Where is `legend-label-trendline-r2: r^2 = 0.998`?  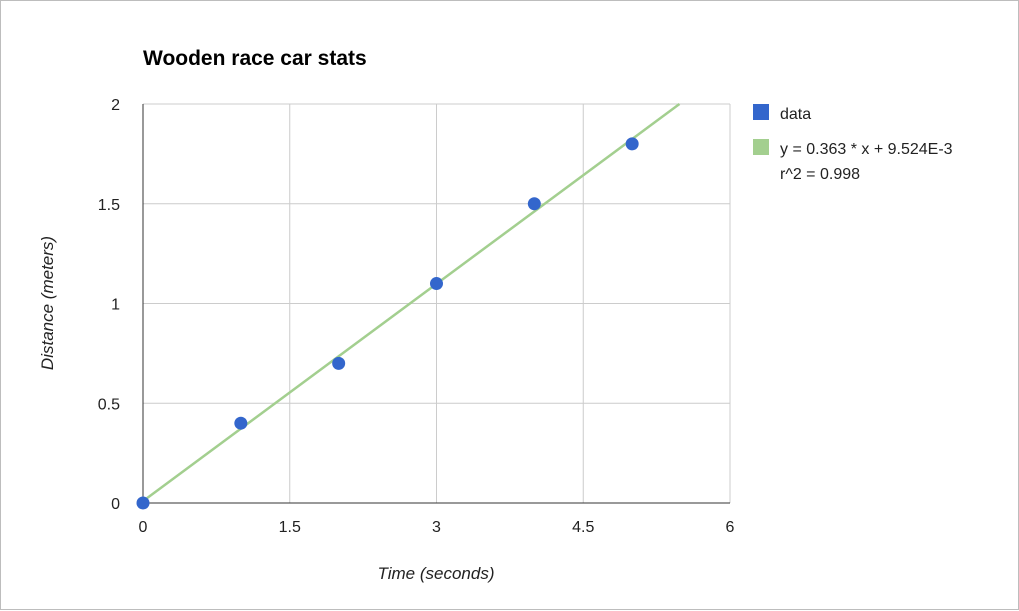 legend-label-trendline-r2: r^2 = 0.998 is located at coordinates (820, 174).